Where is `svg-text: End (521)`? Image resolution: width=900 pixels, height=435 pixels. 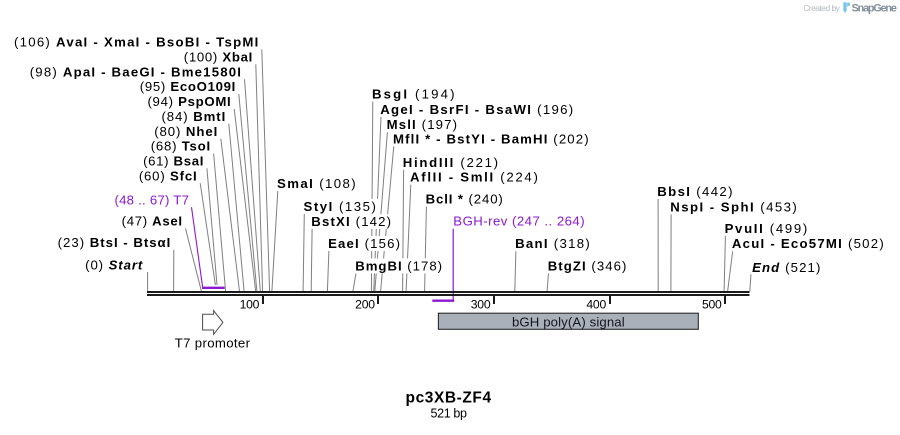 svg-text: End (521) is located at coordinates (786, 267).